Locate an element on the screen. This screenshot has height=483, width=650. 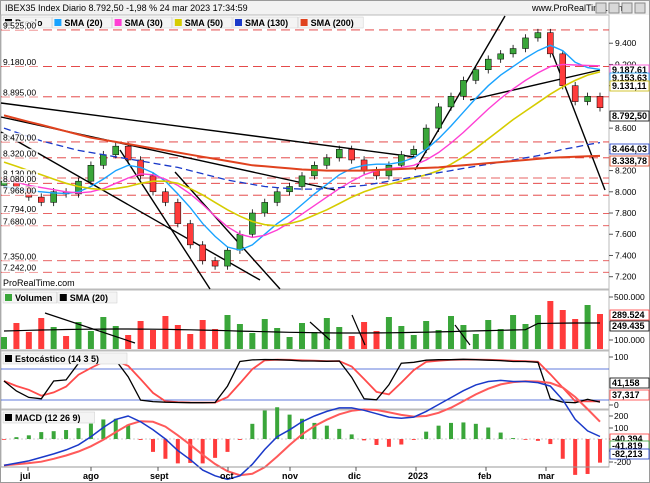
legend-label: SMA (130) is located at coordinates (266, 23).